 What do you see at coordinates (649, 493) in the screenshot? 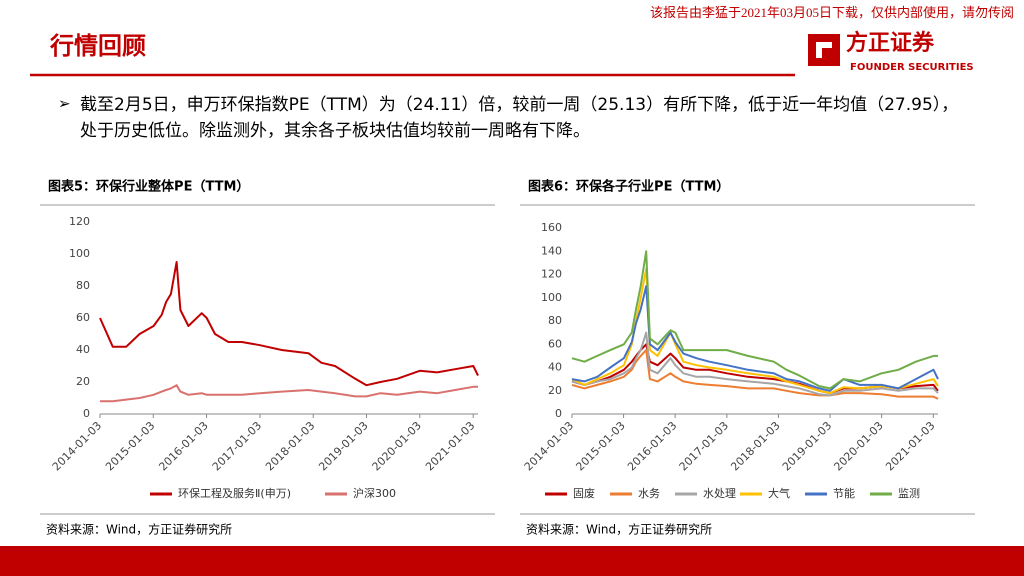
I see `legend-label: 水务` at bounding box center [649, 493].